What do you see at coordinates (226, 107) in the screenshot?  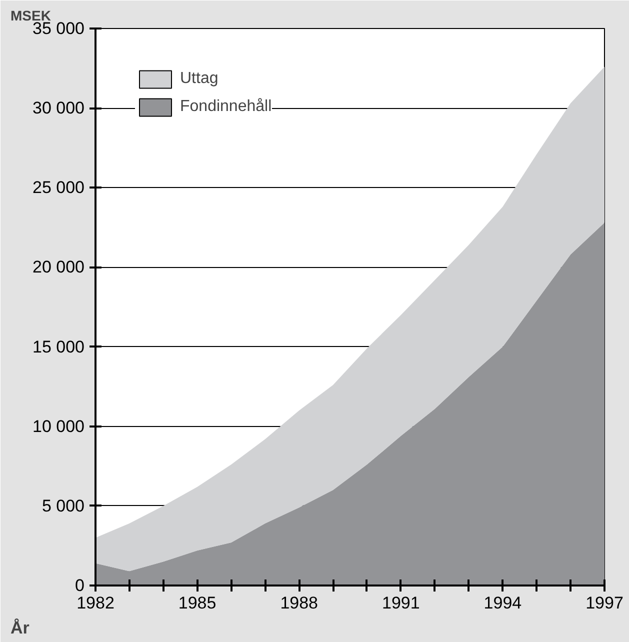 I see `legend-label: Fondinnehåll` at bounding box center [226, 107].